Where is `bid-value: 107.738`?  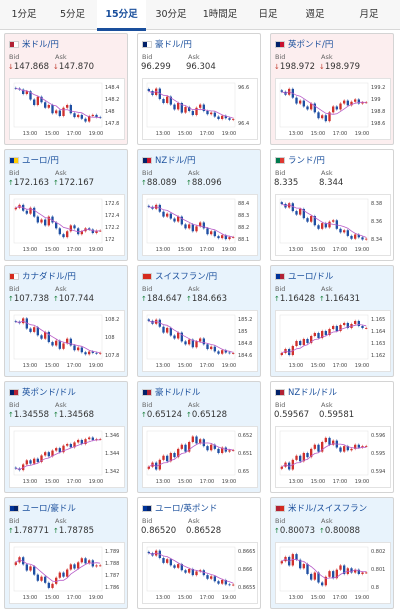 bid-value: 107.738 is located at coordinates (31, 299).